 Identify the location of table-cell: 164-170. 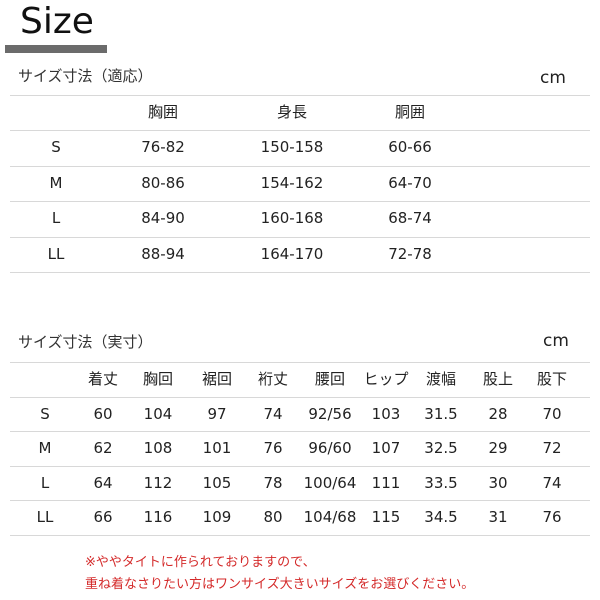
(292, 253).